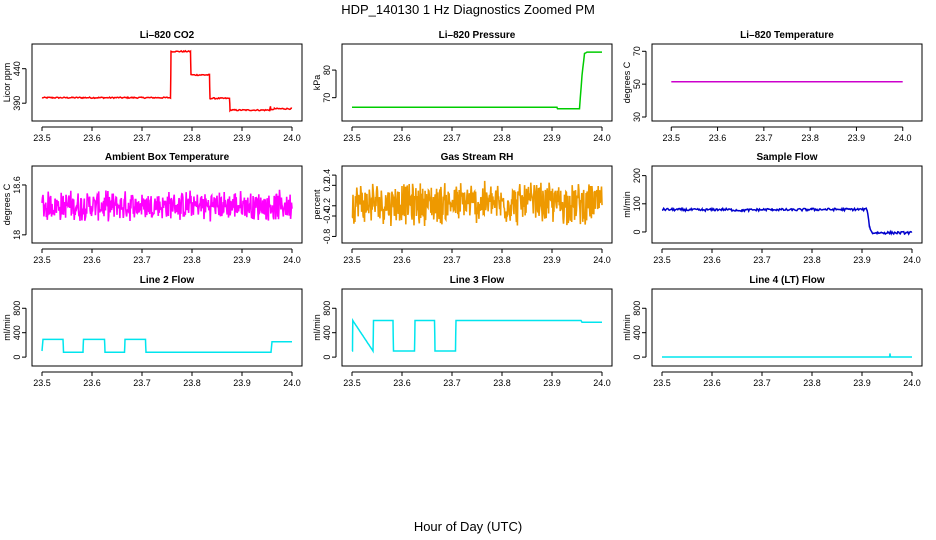  Describe the element at coordinates (786, 157) in the screenshot. I see `panel-title: Sample Flow` at that location.